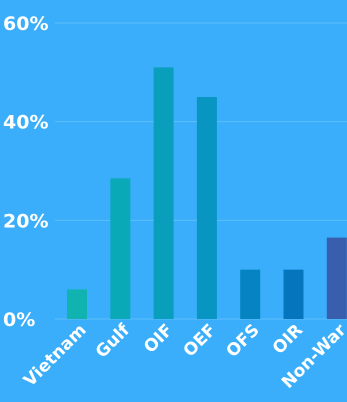 Image resolution: width=347 pixels, height=402 pixels. What do you see at coordinates (19, 320) in the screenshot?
I see `y-tick-label: 0%` at bounding box center [19, 320].